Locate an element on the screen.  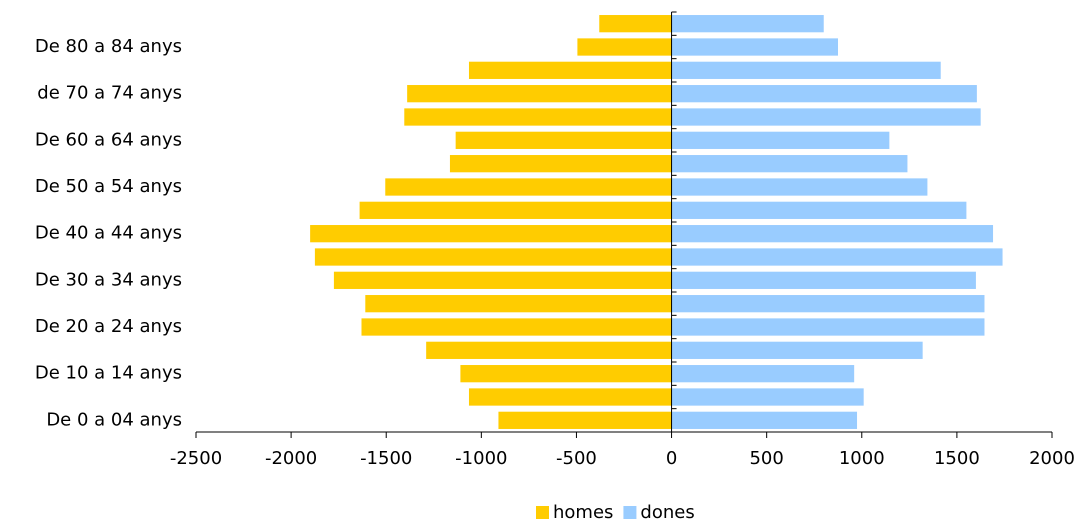
category-label: De 0 a 04 anys is located at coordinates (114, 419).